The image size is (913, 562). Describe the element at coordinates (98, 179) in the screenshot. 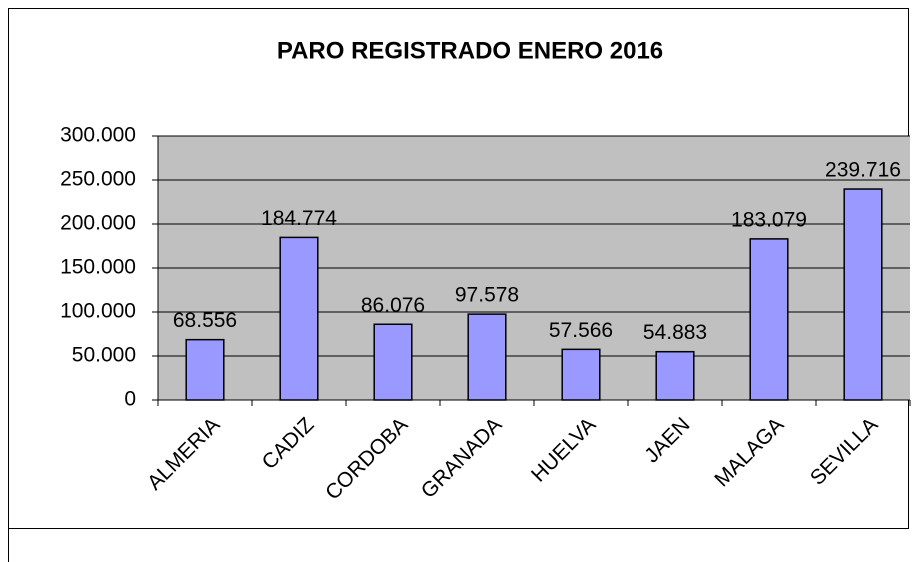

I see `y-tick-label: 250.000` at that location.